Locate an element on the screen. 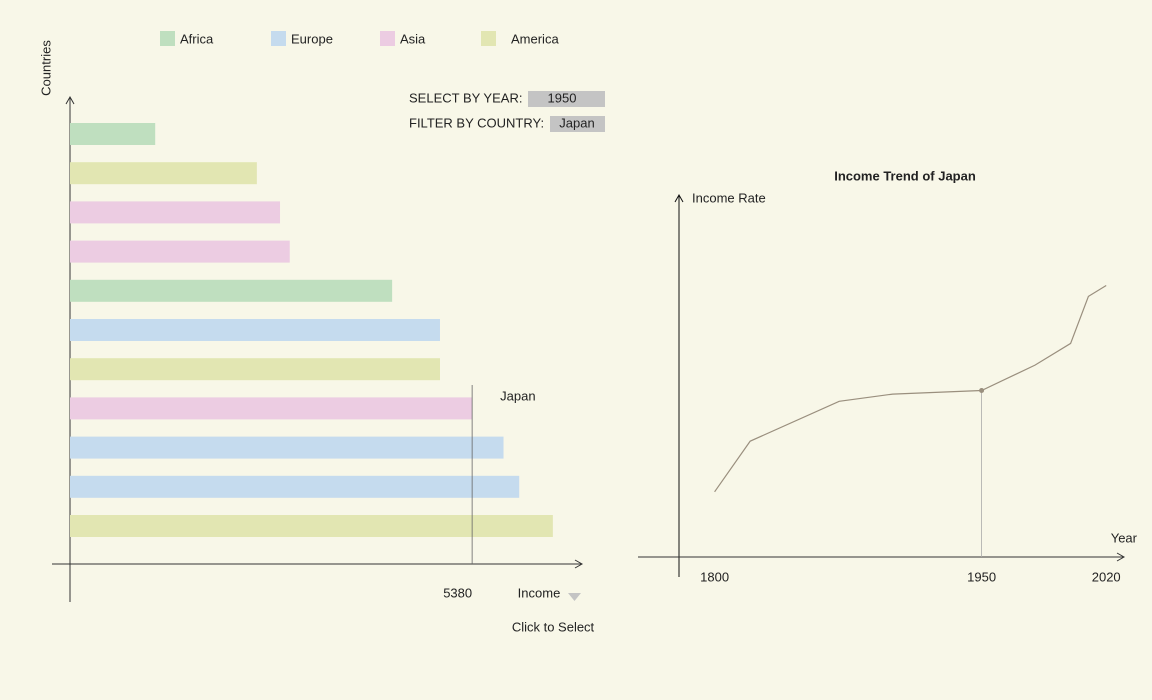 The image size is (1152, 700). y-axis-arrow is located at coordinates (70, 100).